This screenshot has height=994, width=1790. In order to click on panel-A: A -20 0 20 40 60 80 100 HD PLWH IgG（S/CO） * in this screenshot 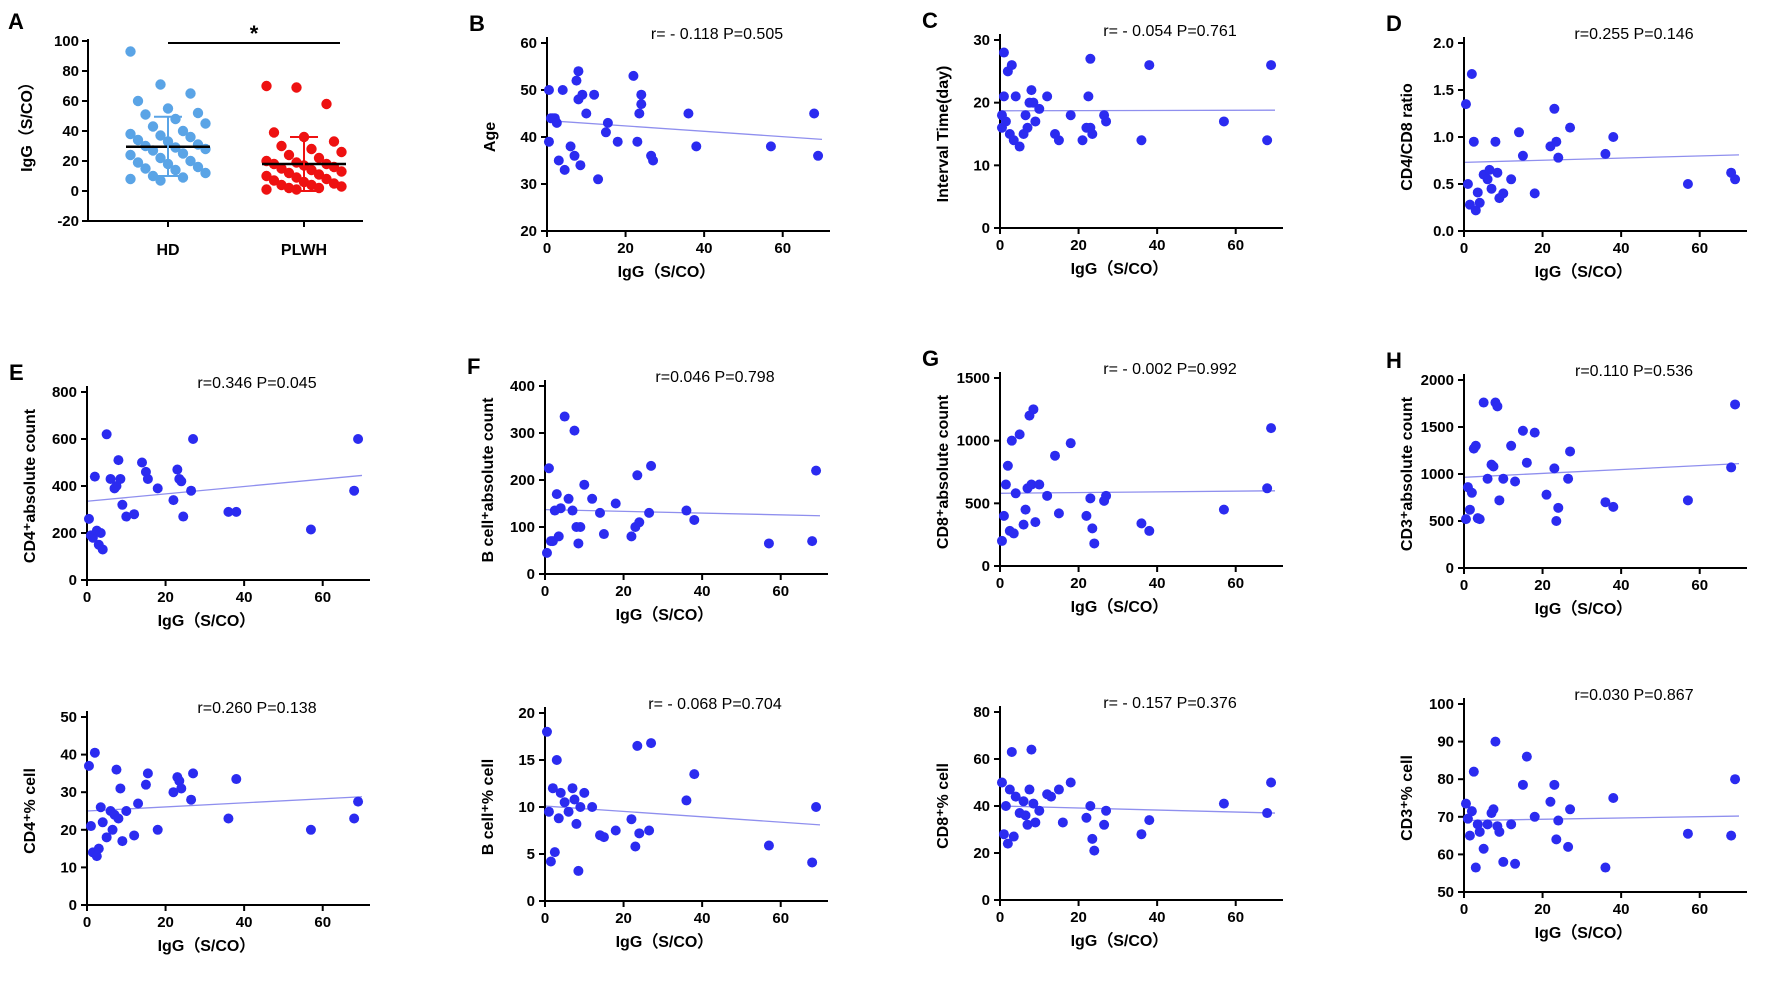, I will do `click(185, 134)`.